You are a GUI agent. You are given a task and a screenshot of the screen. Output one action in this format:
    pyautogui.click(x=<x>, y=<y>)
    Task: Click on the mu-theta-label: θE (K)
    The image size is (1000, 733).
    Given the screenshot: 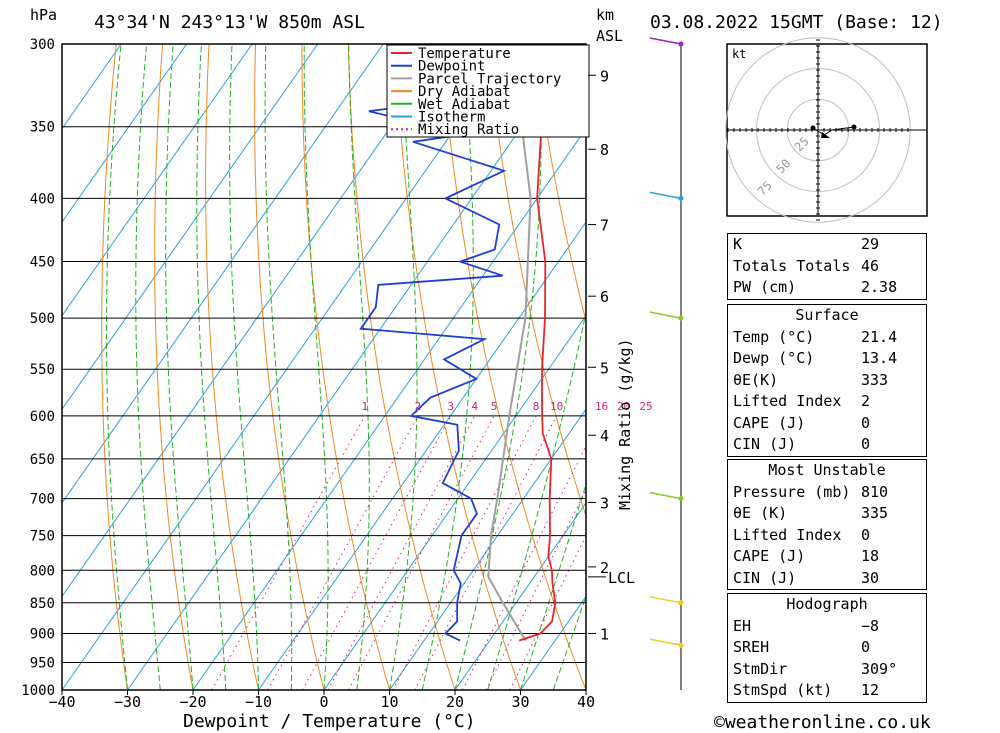 What is the action you would take?
    pyautogui.click(x=760, y=513)
    